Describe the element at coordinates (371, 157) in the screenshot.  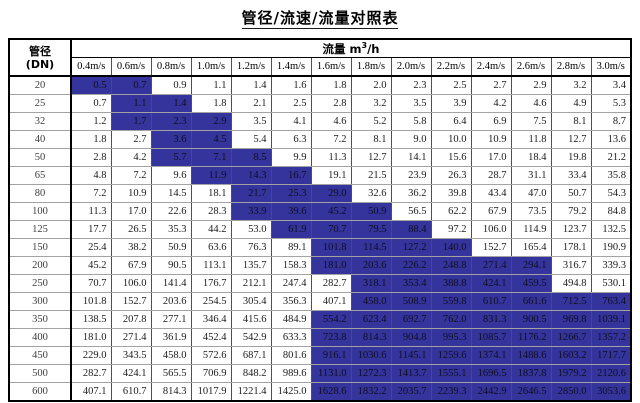
I see `flow-value-cell: 12.7` at that location.